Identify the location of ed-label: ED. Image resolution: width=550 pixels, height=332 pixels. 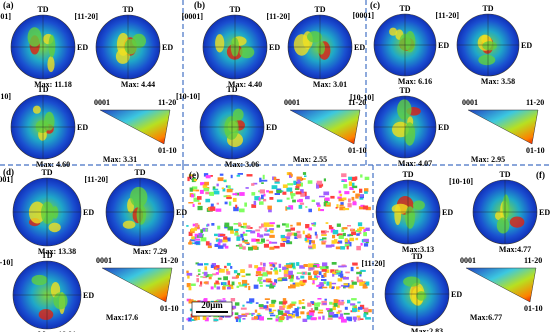
(359, 47).